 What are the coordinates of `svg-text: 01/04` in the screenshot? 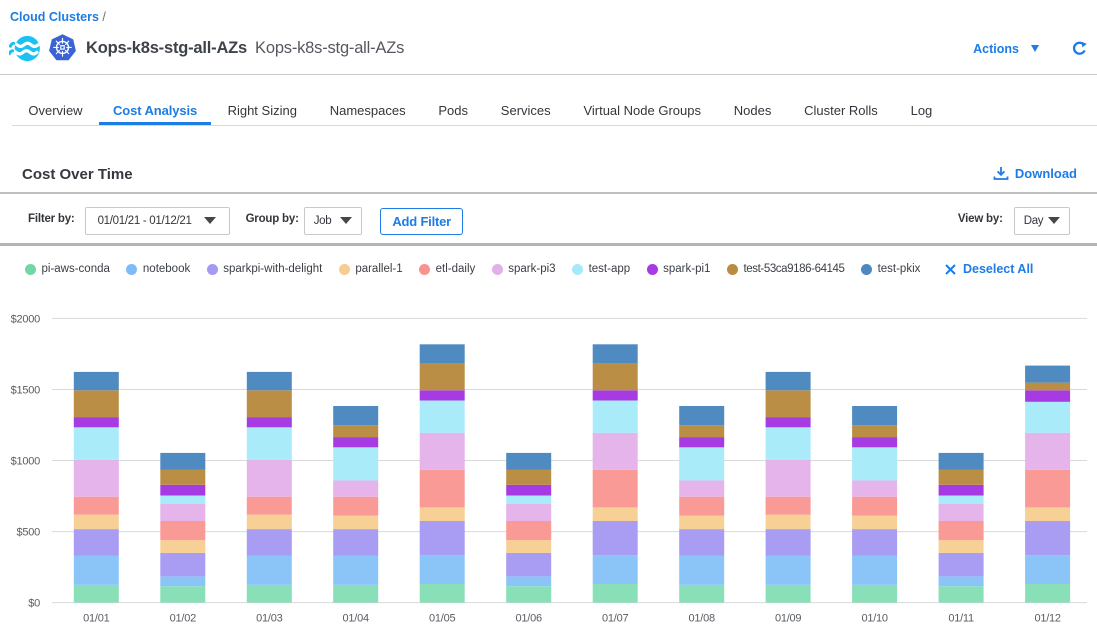 It's located at (356, 619).